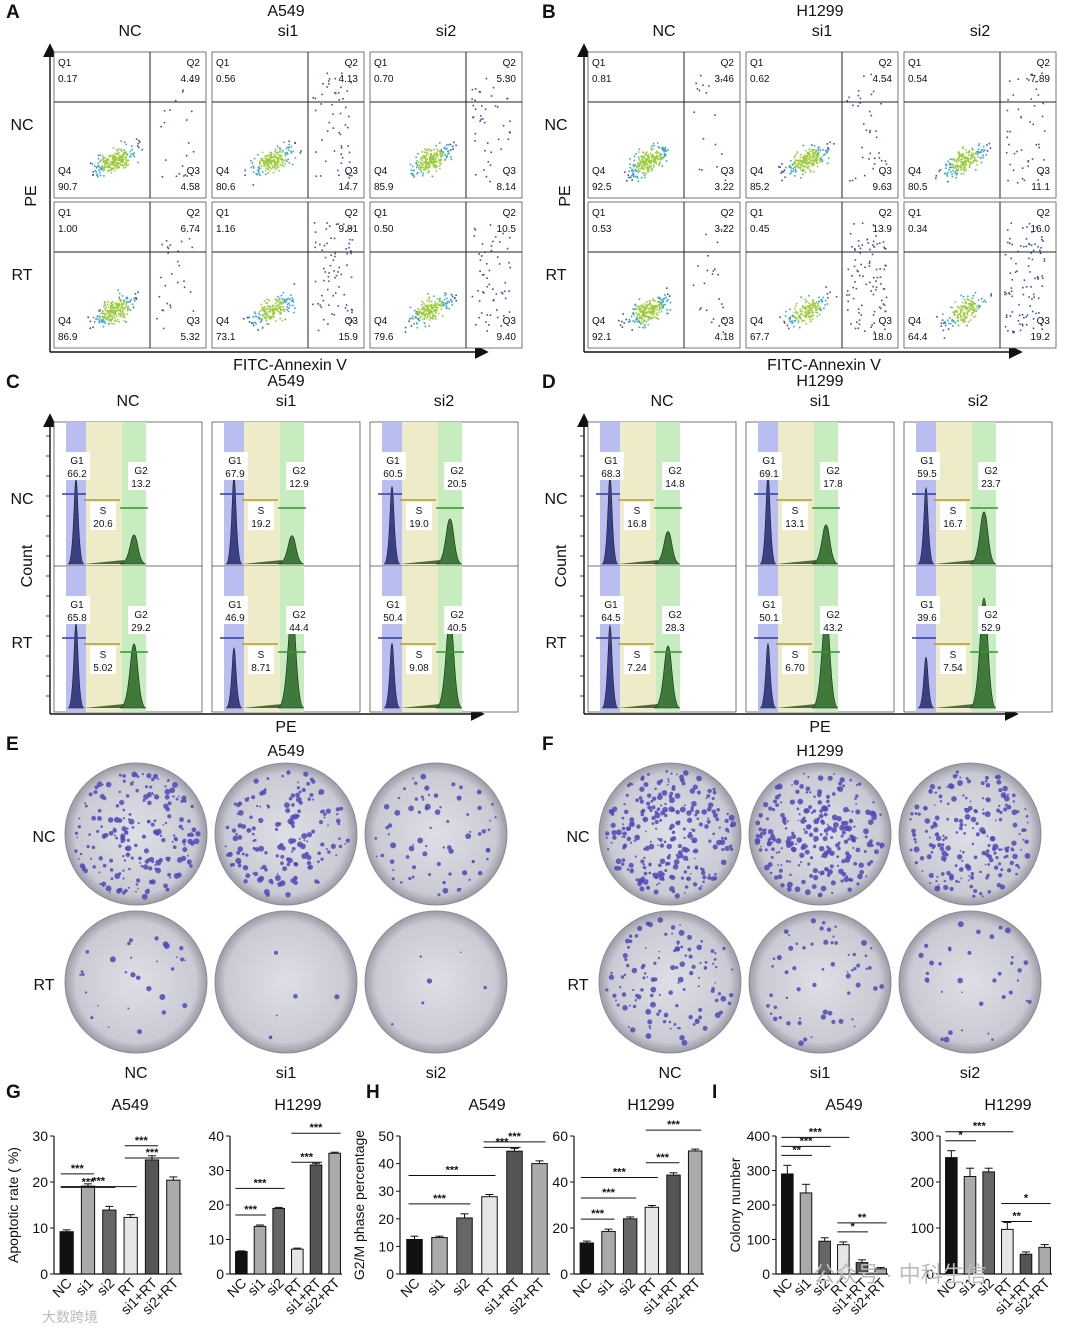 This screenshot has height=1334, width=1080. What do you see at coordinates (918, 187) in the screenshot?
I see `quadrant-value: 80.5` at bounding box center [918, 187].